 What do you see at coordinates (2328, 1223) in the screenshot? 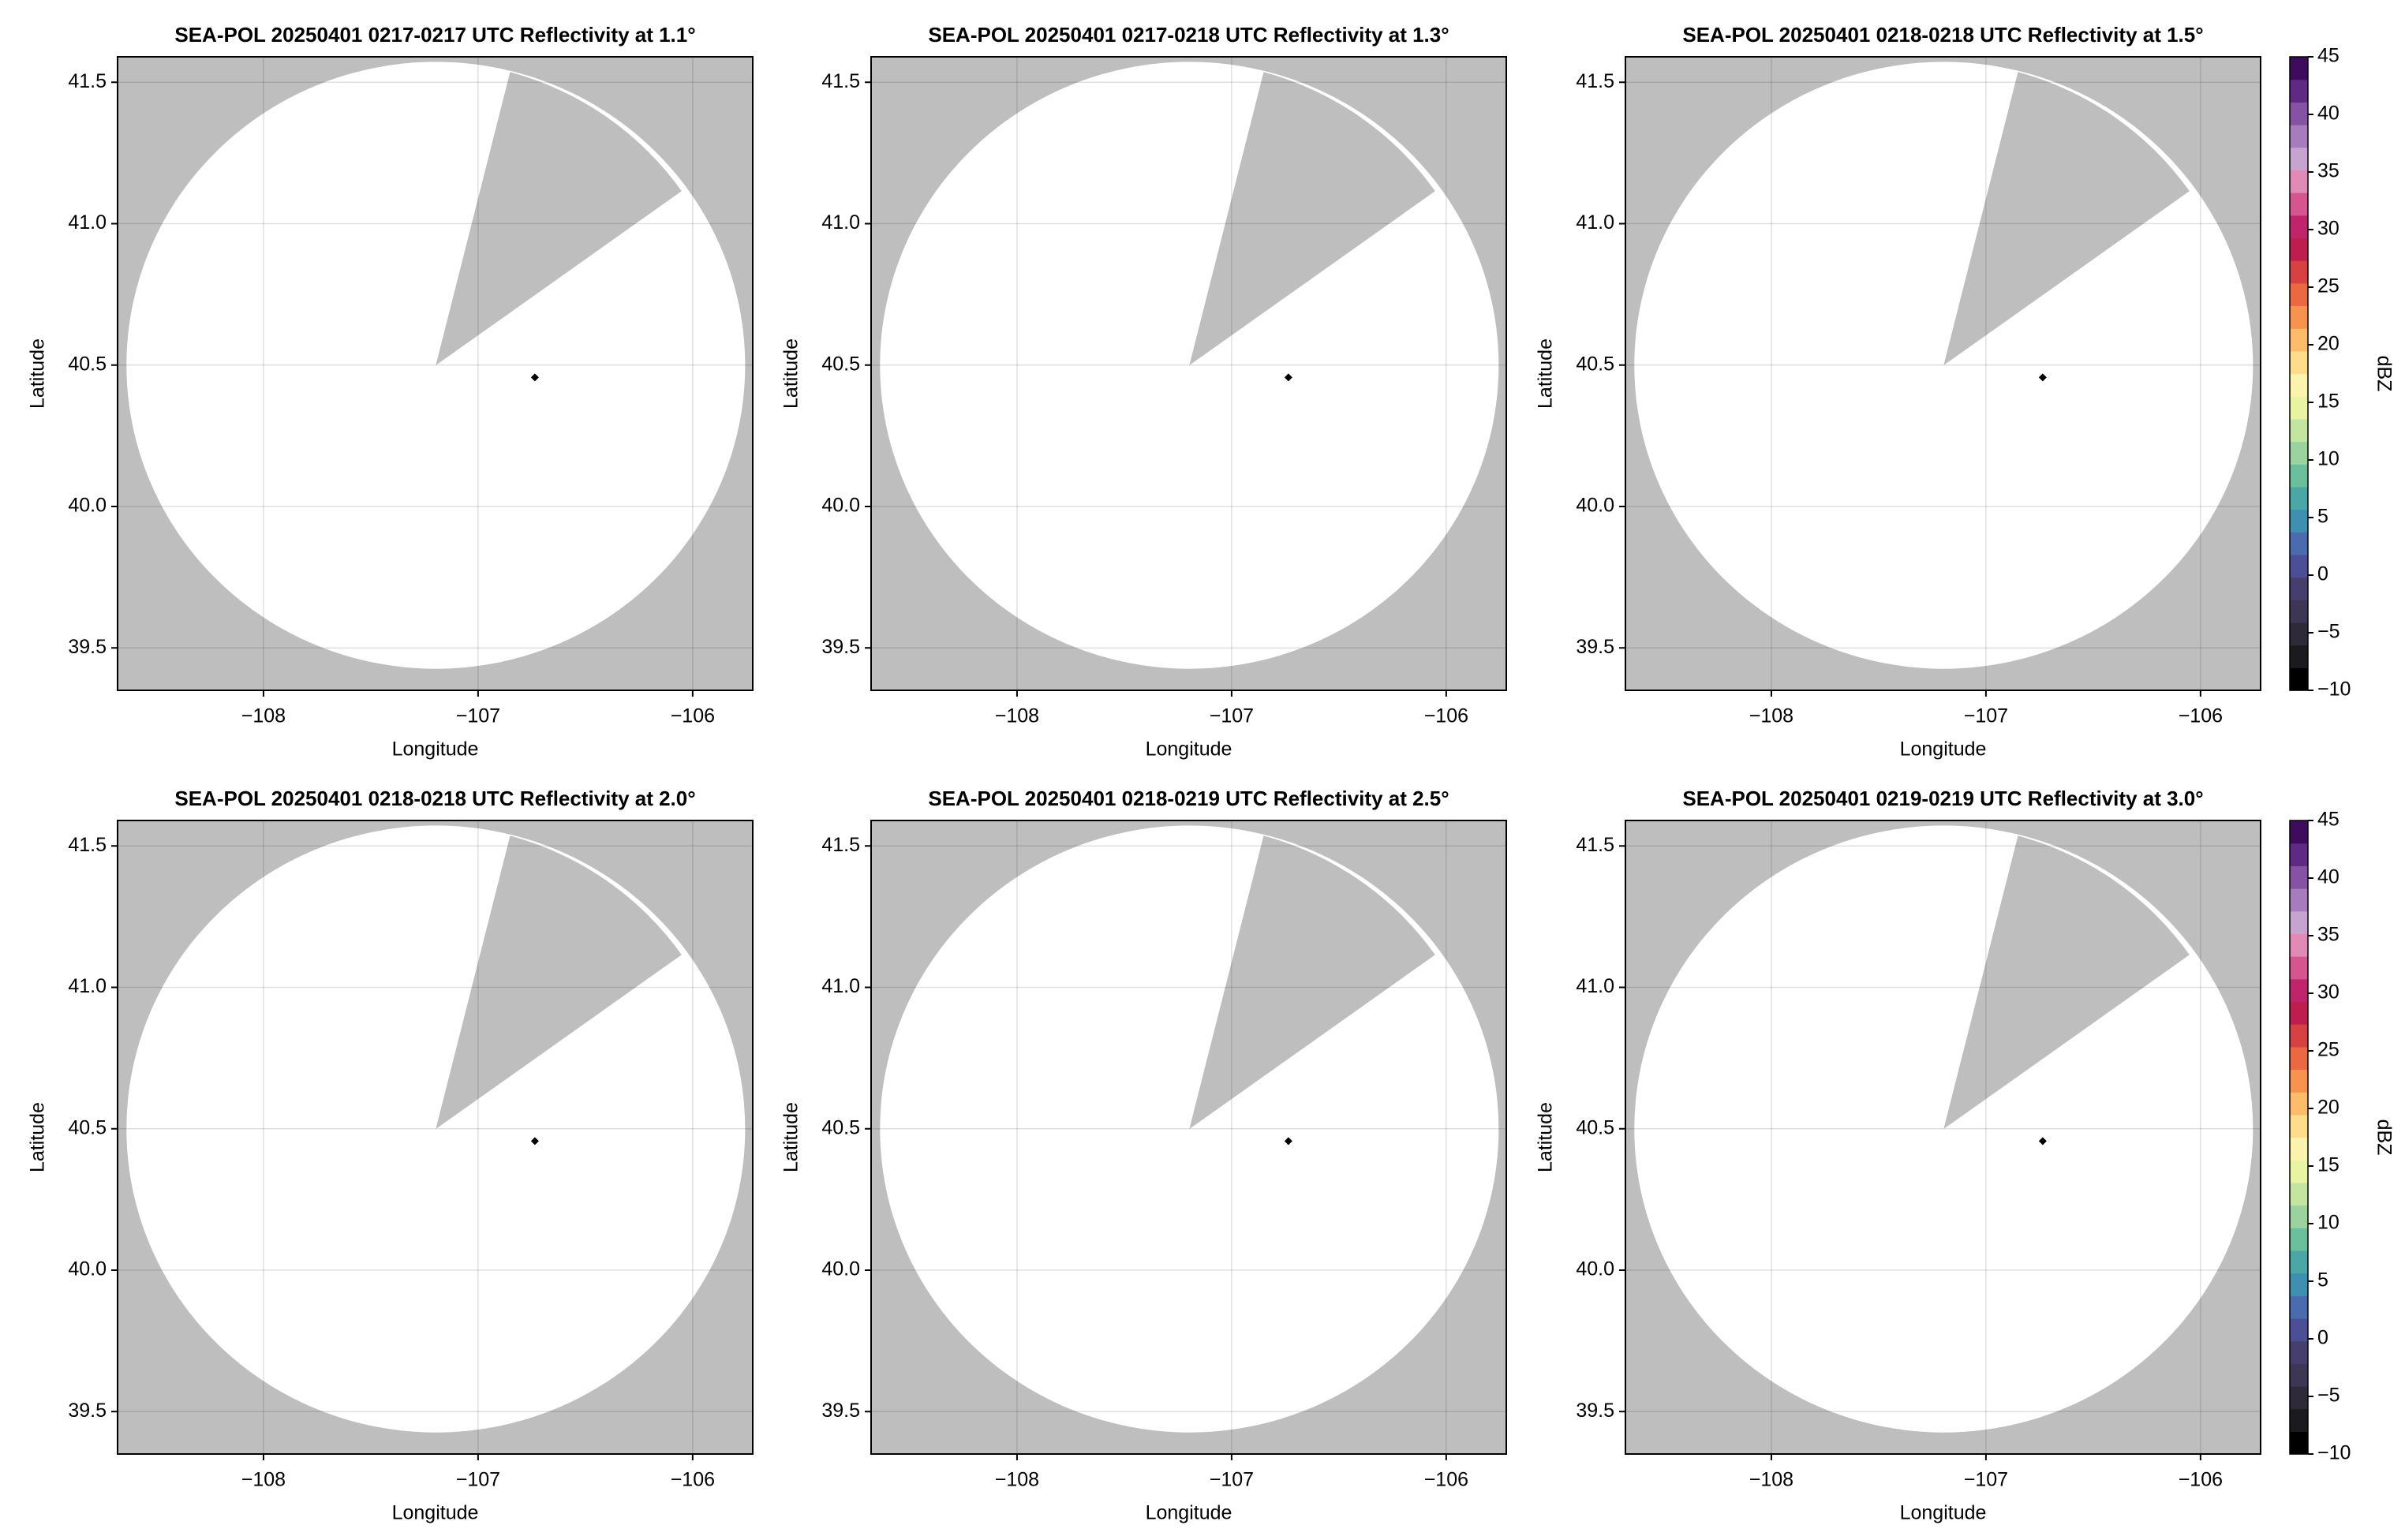
I see `colorbar-tick-label: 10` at bounding box center [2328, 1223].